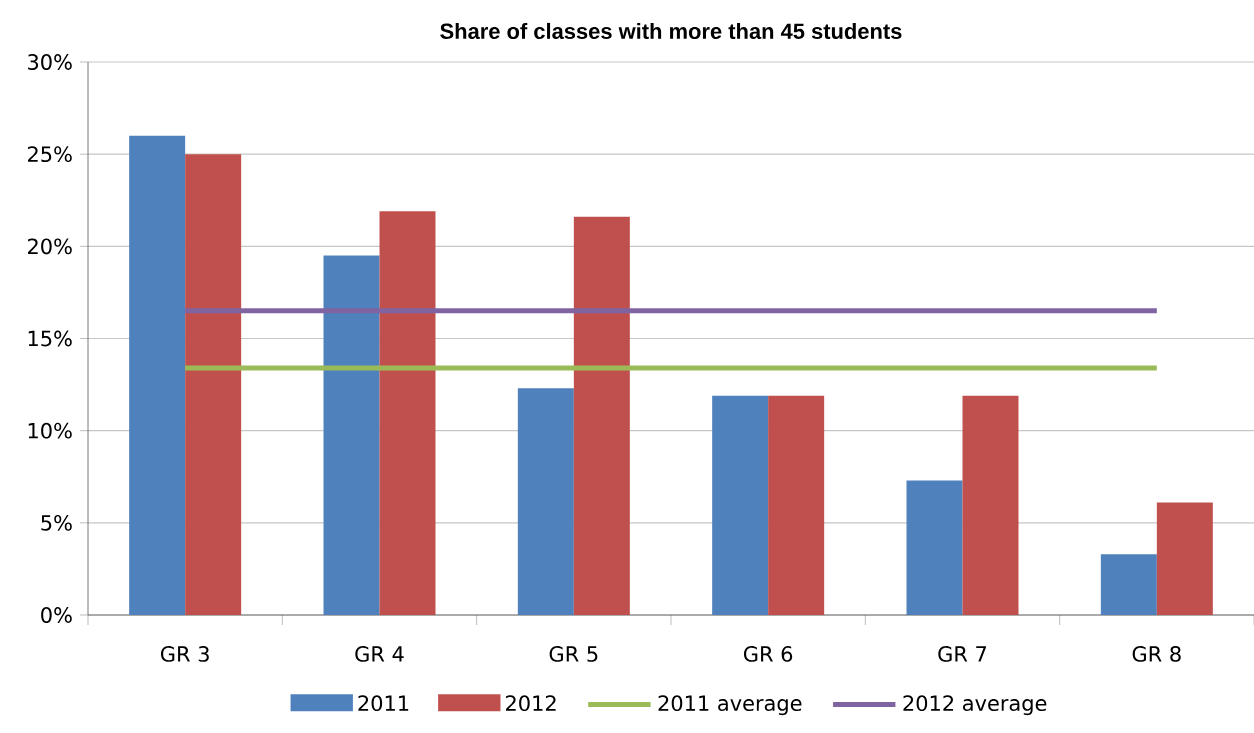 The height and width of the screenshot is (733, 1254). I want to click on legend-label: 2012 average, so click(975, 705).